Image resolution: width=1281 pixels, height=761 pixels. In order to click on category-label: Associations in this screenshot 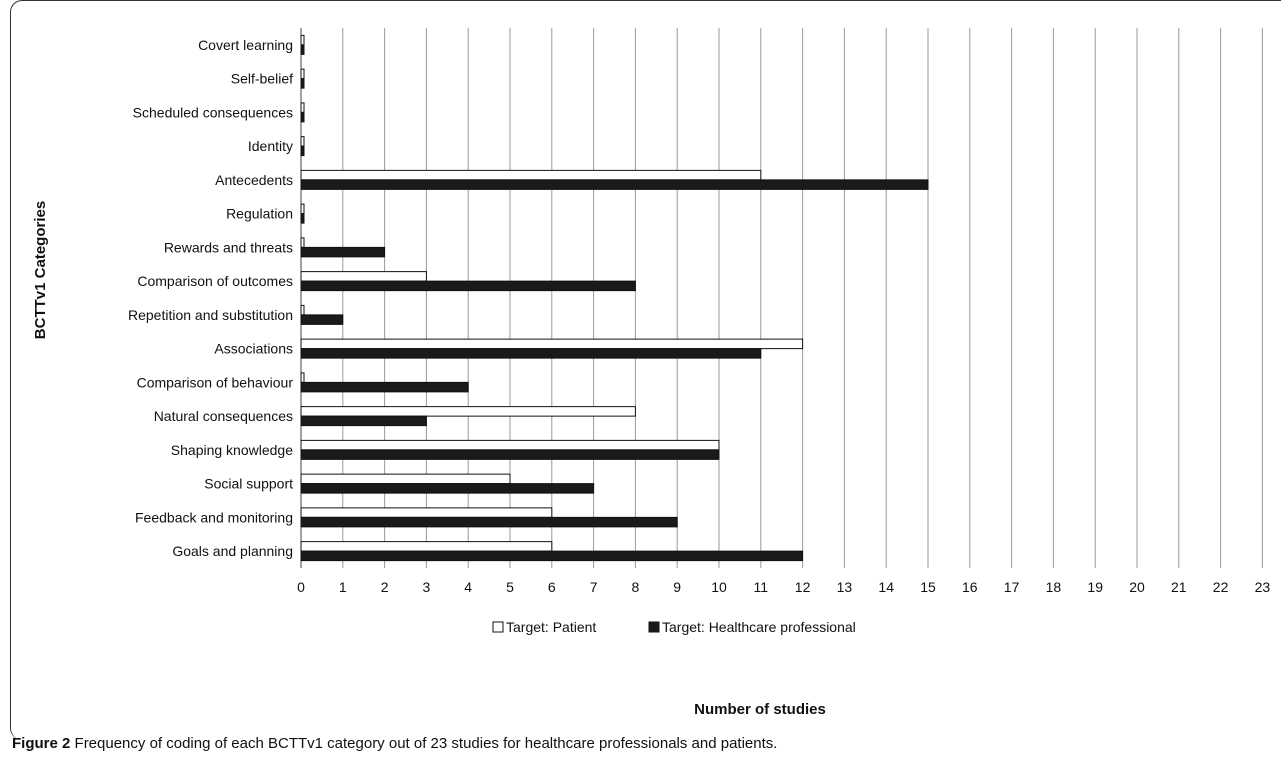, I will do `click(253, 349)`.